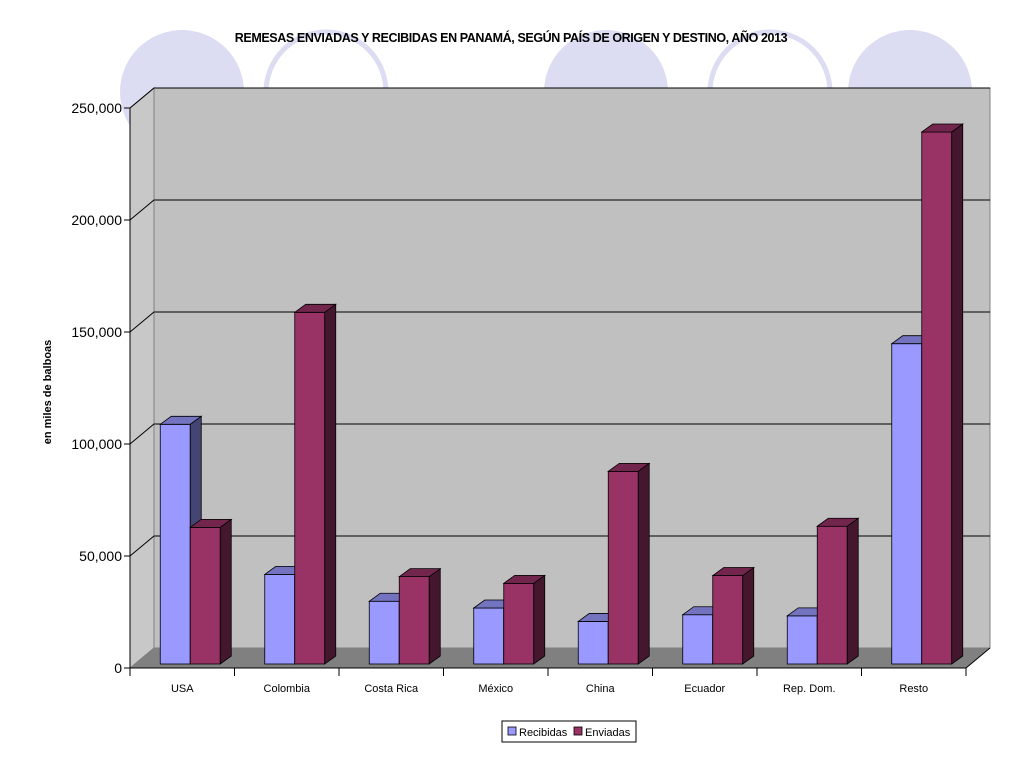  Describe the element at coordinates (142, 378) in the screenshot. I see `plot-side-wall` at that location.